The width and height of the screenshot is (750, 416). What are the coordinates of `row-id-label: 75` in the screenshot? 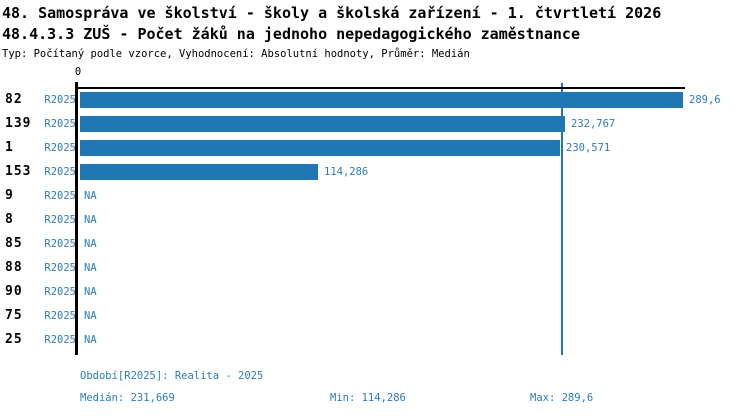 It's located at (14, 315).